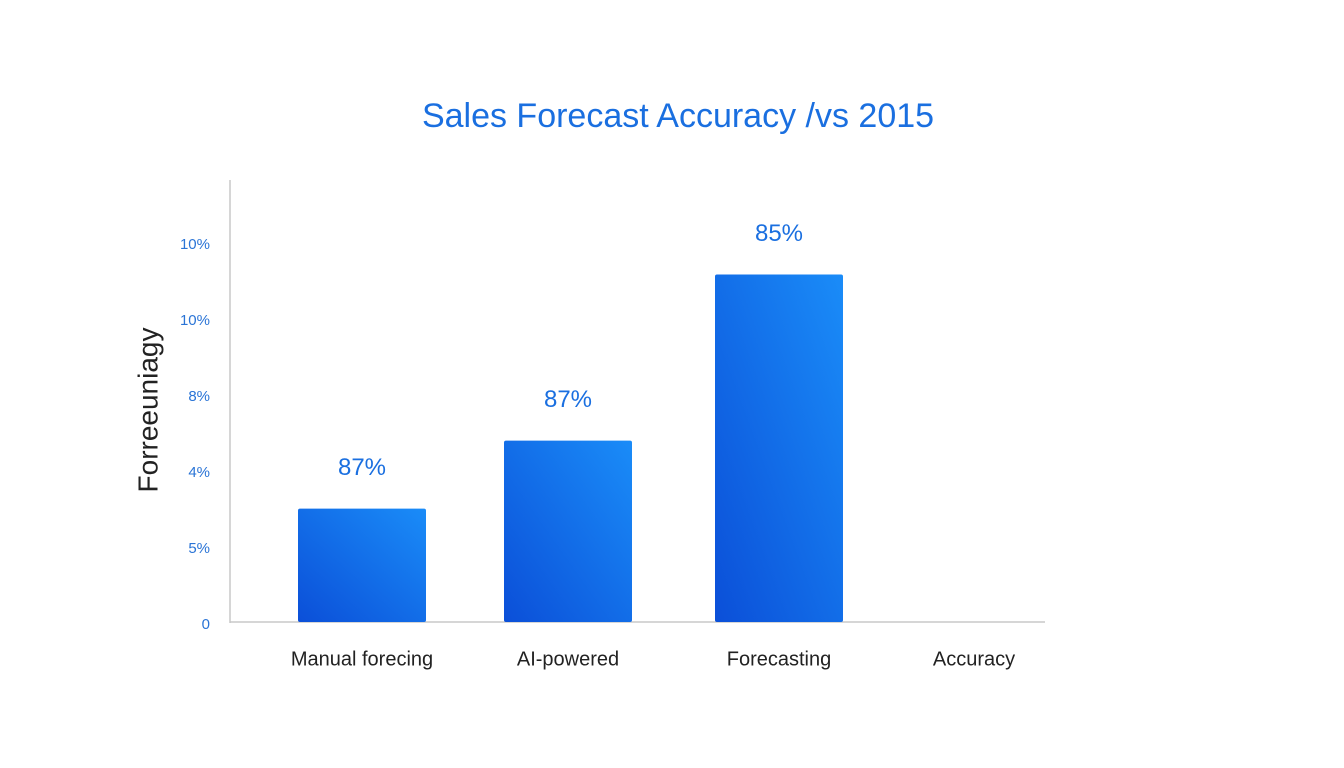 This screenshot has height=768, width=1344. I want to click on x-tick-label: AI-powered, so click(568, 659).